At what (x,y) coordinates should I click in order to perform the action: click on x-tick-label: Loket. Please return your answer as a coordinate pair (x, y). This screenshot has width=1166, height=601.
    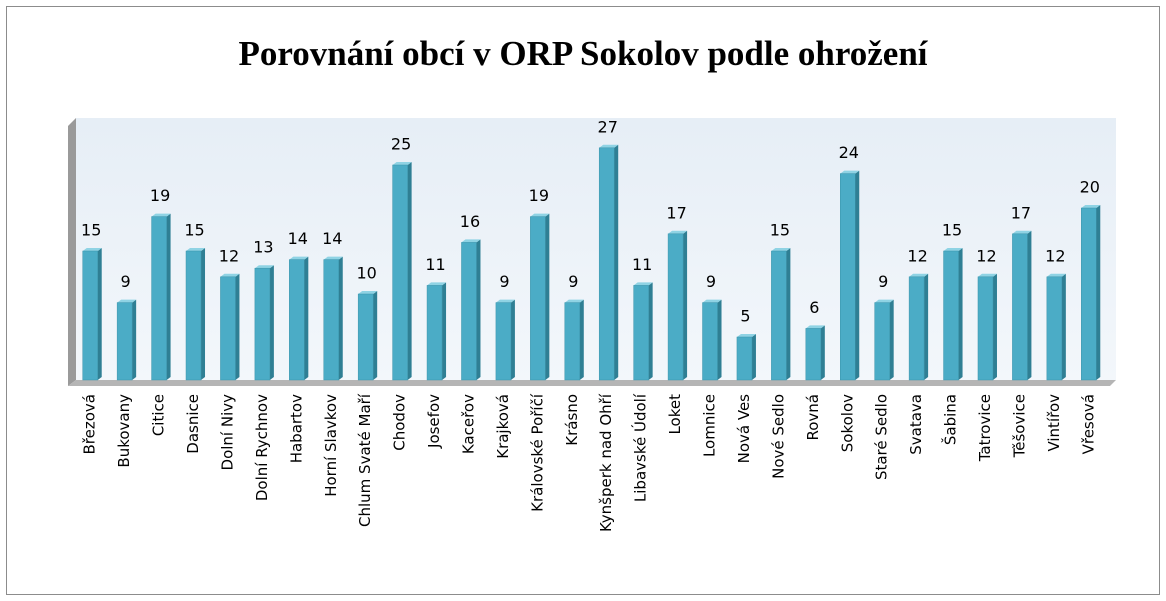
    Looking at the image, I should click on (675, 414).